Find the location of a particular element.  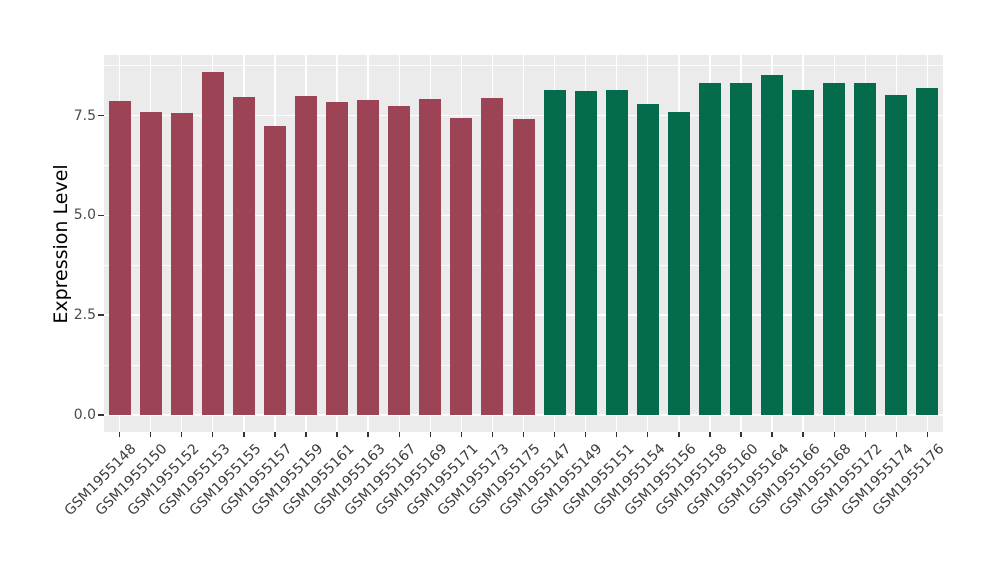

y-axis-title: Expression Level is located at coordinates (61, 243).